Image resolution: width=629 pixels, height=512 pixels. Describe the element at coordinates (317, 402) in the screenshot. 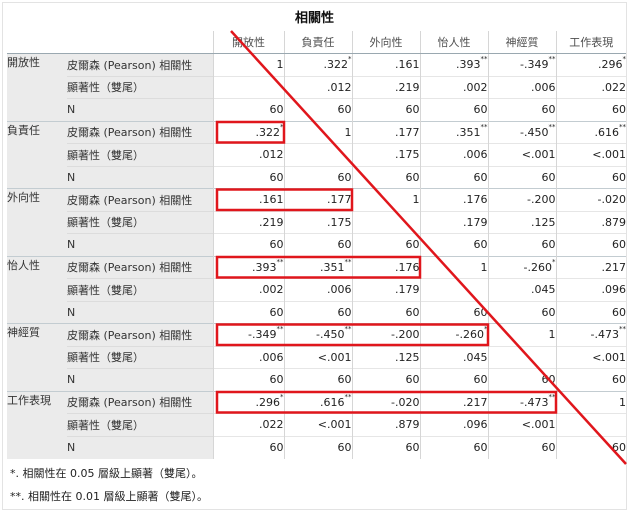

I see `pearson-cell: .616**` at that location.